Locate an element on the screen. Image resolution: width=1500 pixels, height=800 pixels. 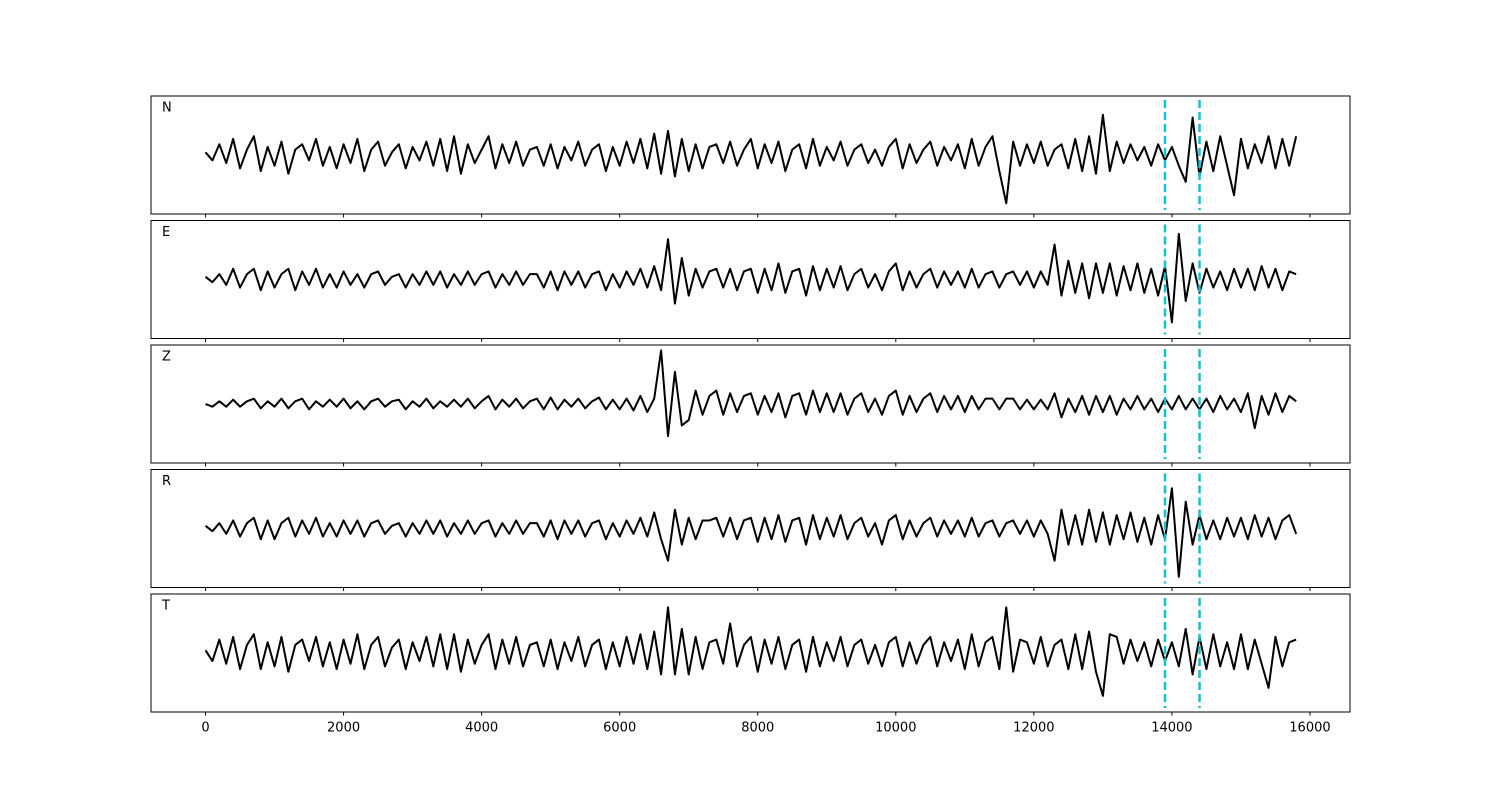
x-tick-label: 0 is located at coordinates (205, 728).